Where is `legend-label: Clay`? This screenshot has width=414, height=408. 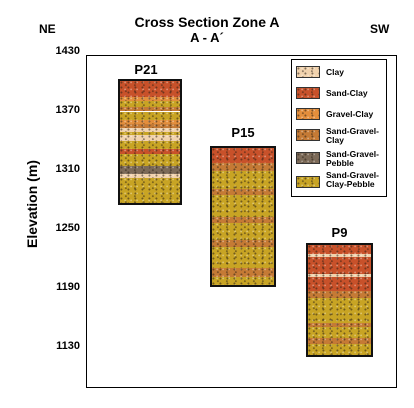
legend-label: Clay is located at coordinates (335, 72).